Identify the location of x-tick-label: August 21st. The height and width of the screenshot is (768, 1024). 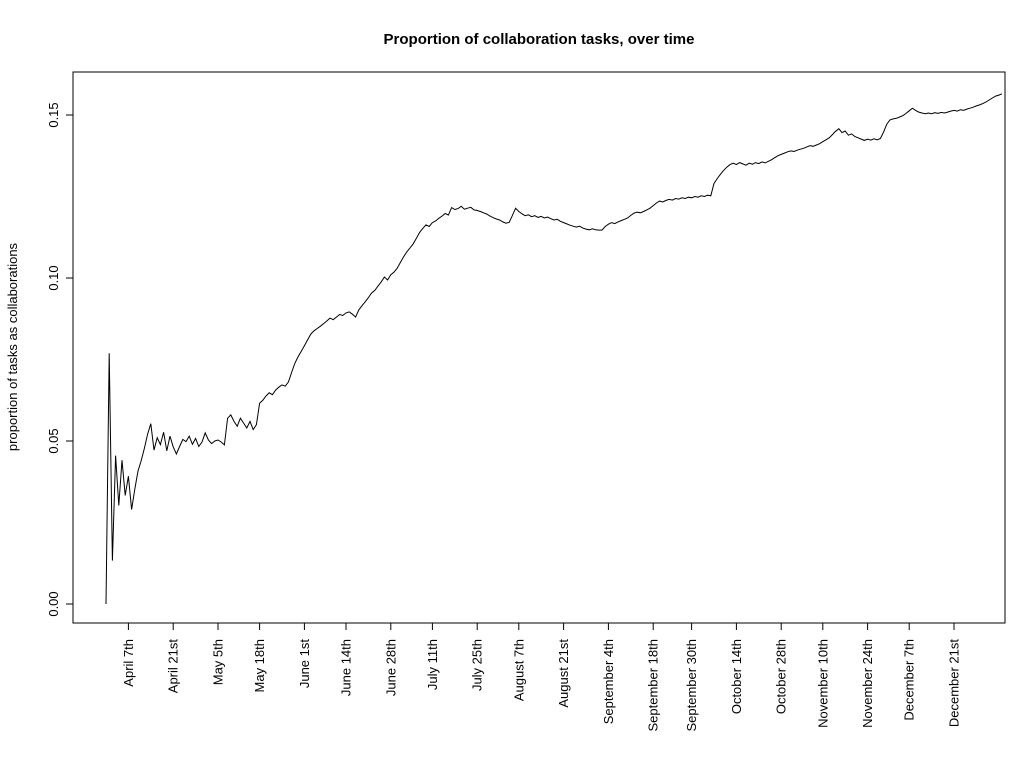
(563, 673).